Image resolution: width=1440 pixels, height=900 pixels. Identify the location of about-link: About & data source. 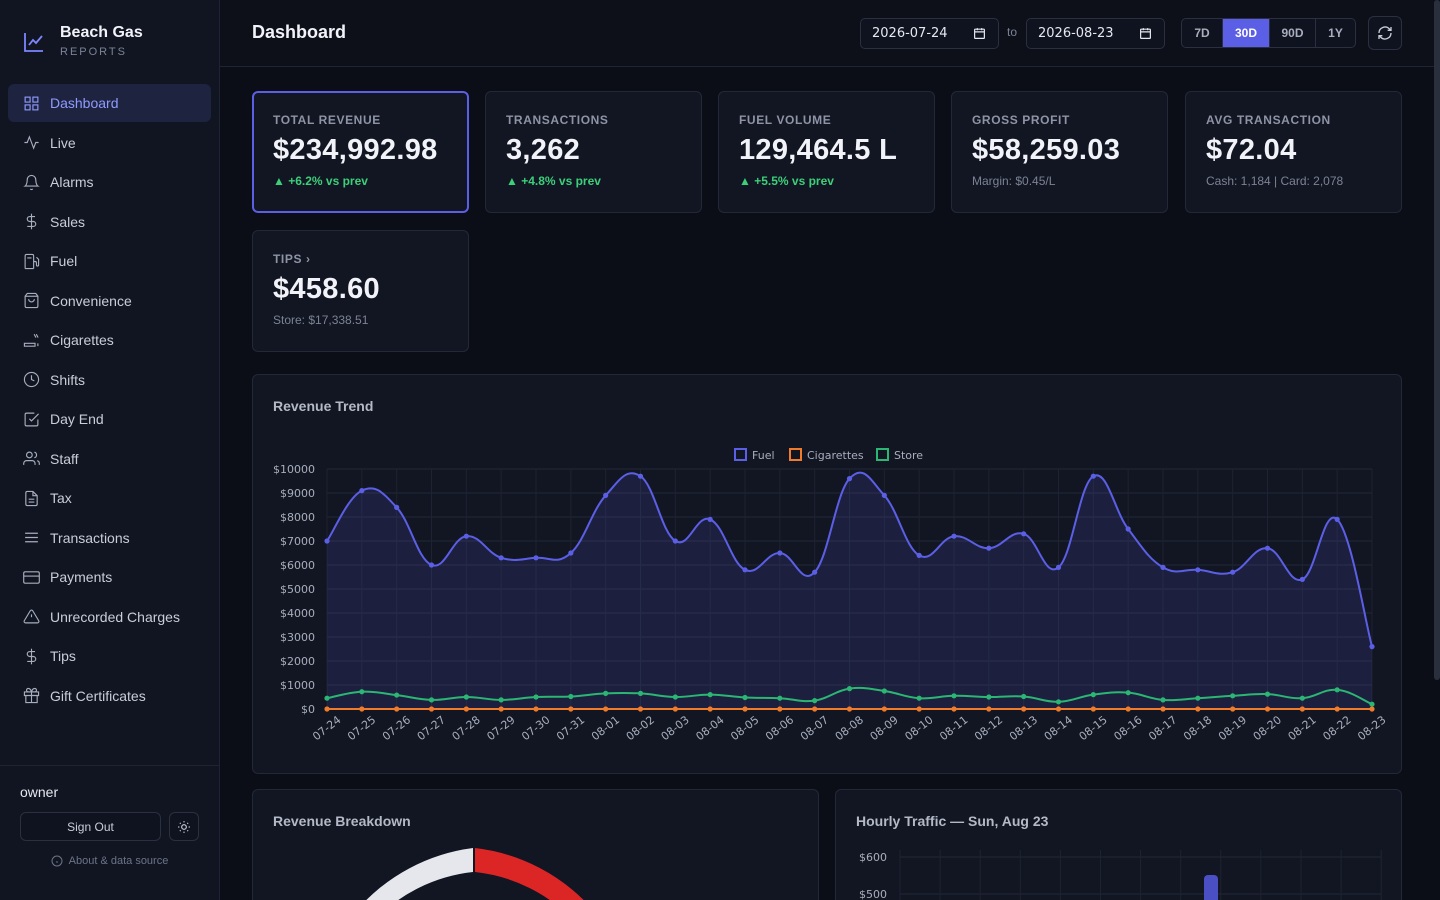
(109, 861).